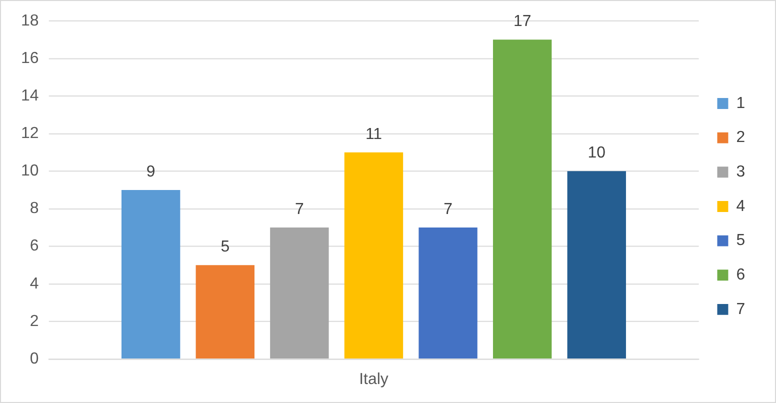  I want to click on legend-label: 1, so click(741, 103).